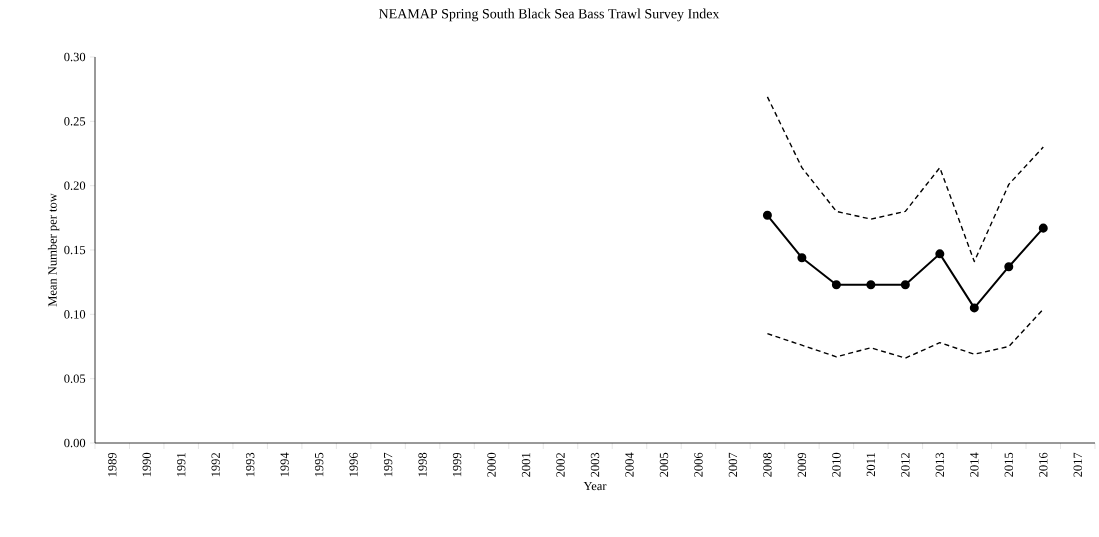 The height and width of the screenshot is (537, 1099). Describe the element at coordinates (457, 464) in the screenshot. I see `x-tick-label: 1999` at that location.